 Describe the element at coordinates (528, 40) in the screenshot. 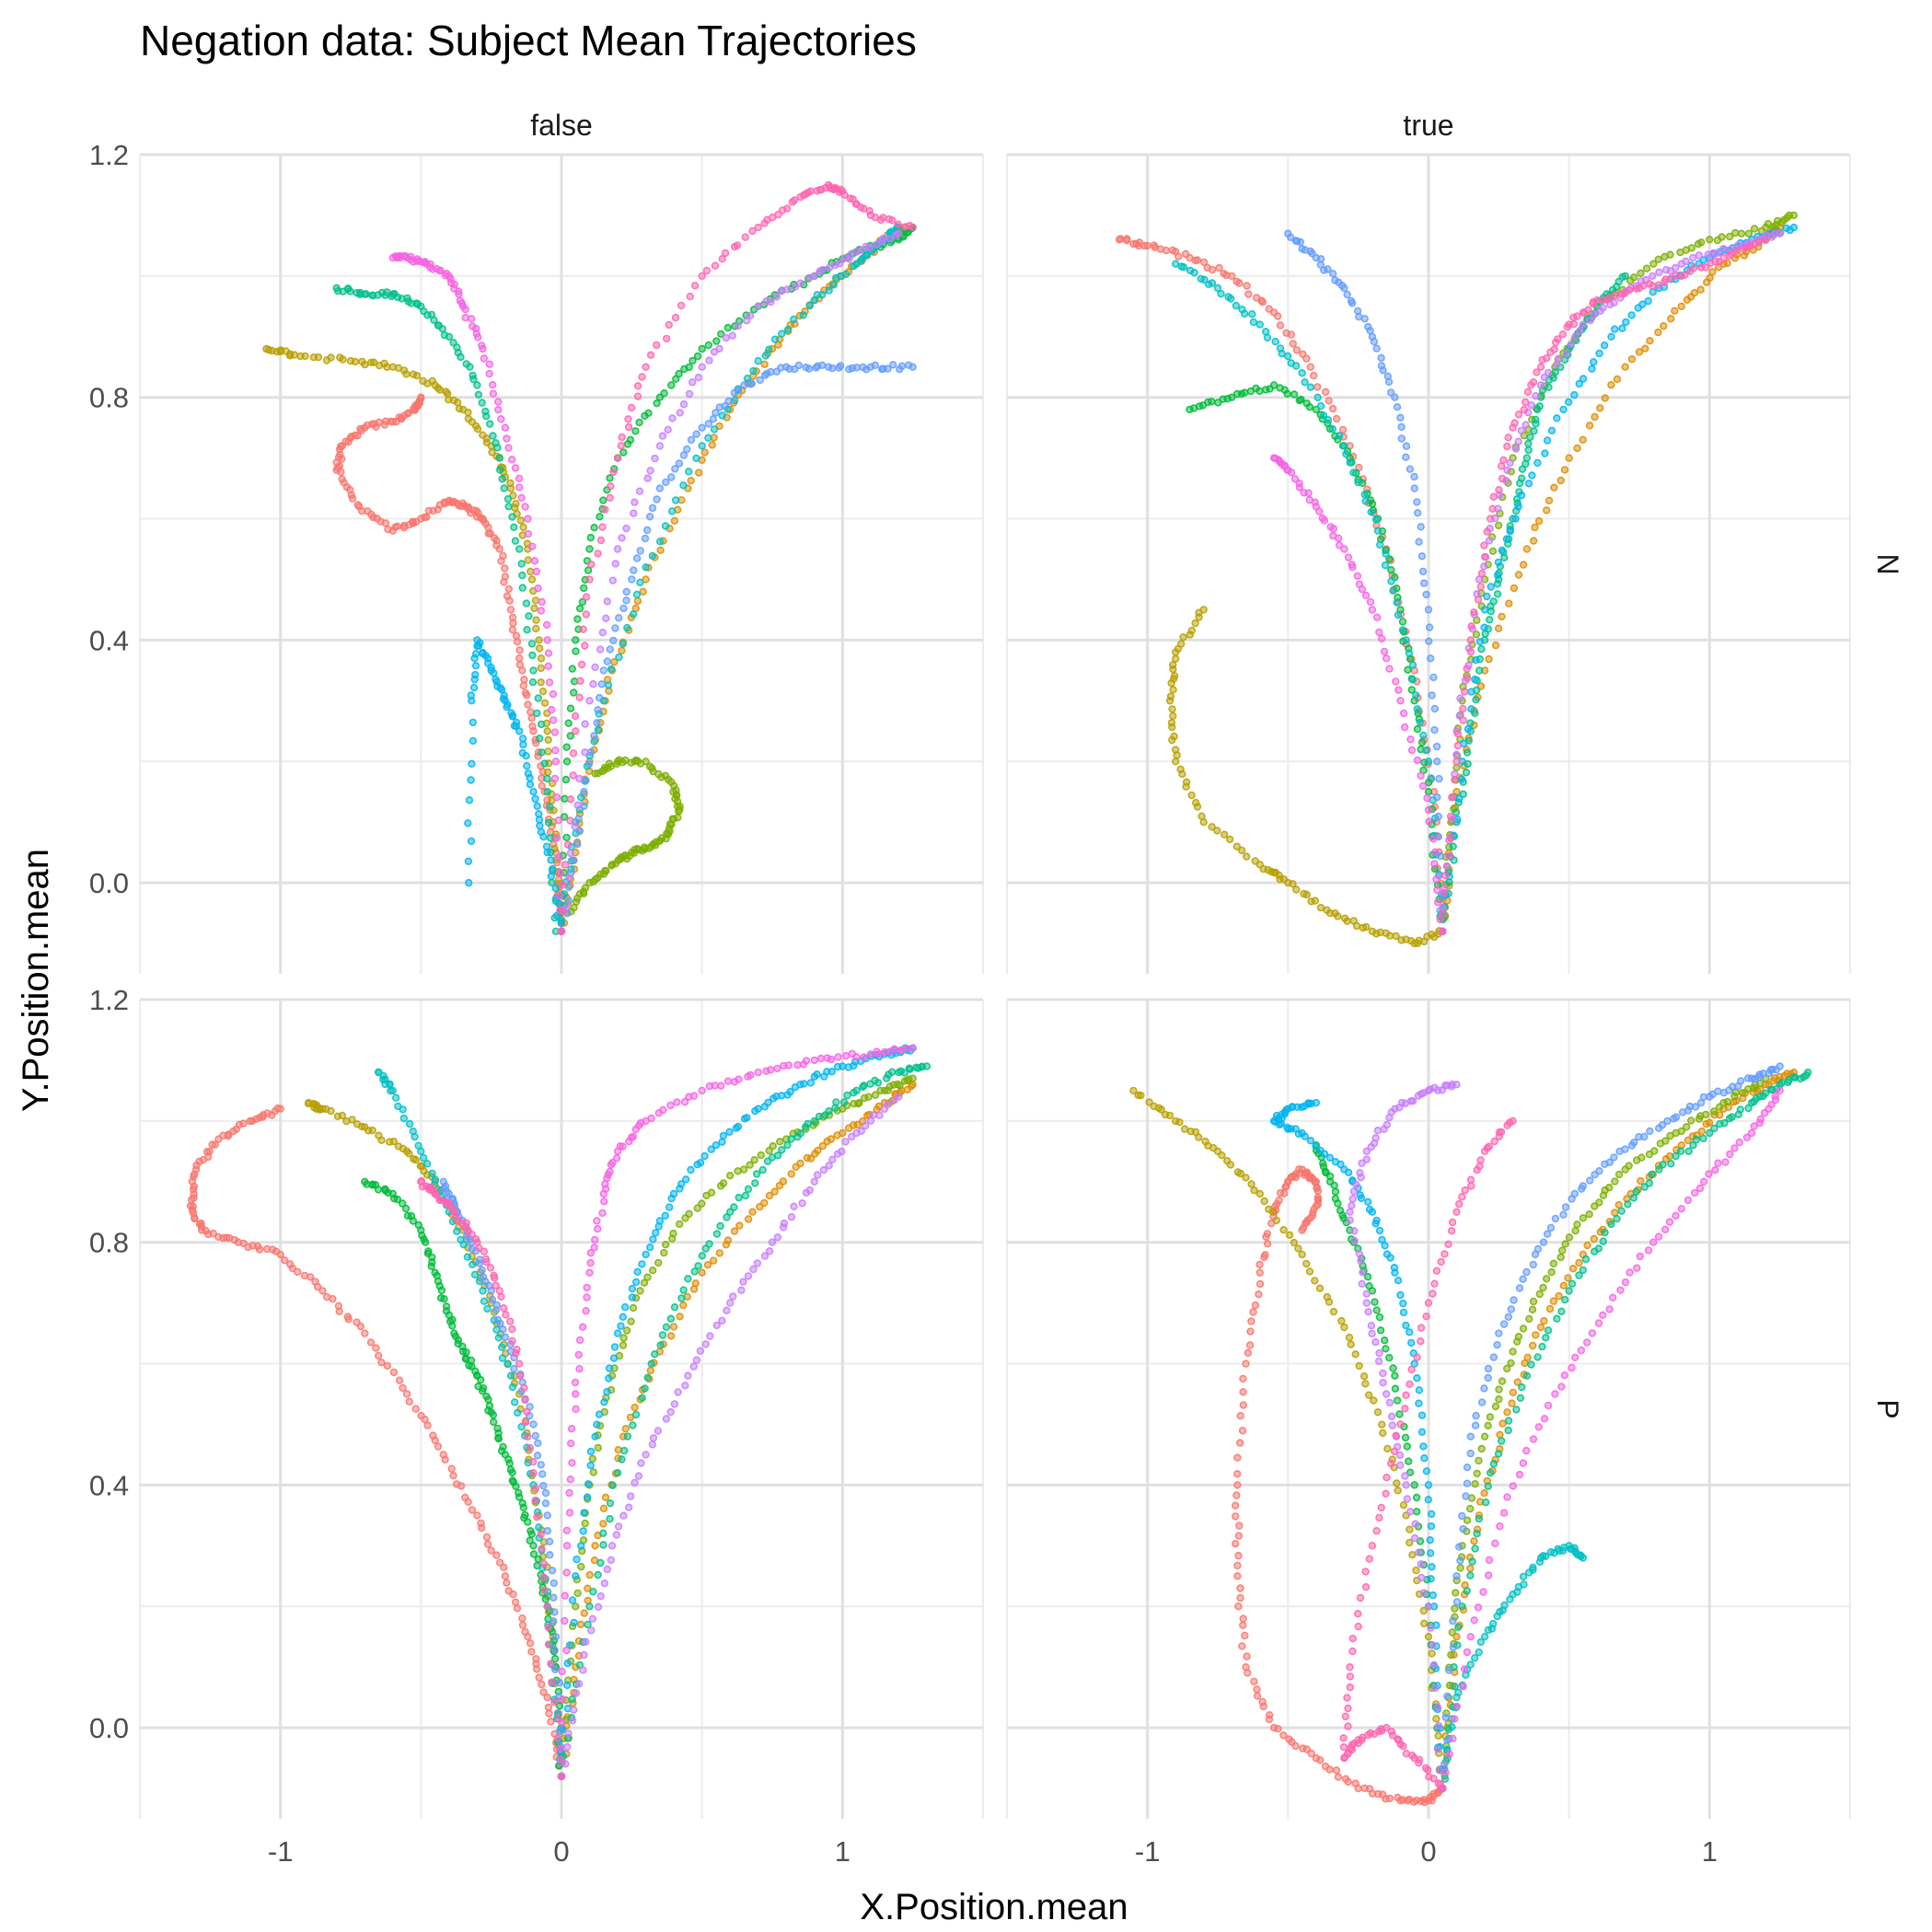

I see `chart-title: Negation data: Subject Mean Trajectories` at that location.